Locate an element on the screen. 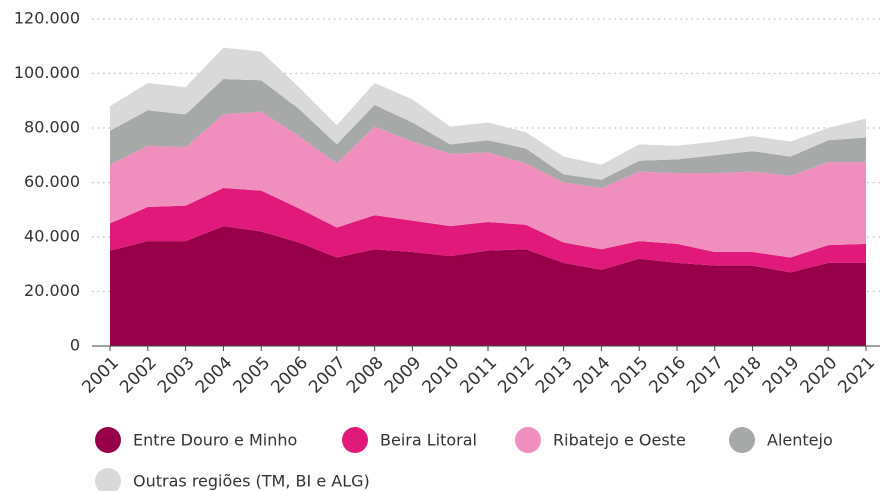  y-tick-label: 80.000 is located at coordinates (52, 127).